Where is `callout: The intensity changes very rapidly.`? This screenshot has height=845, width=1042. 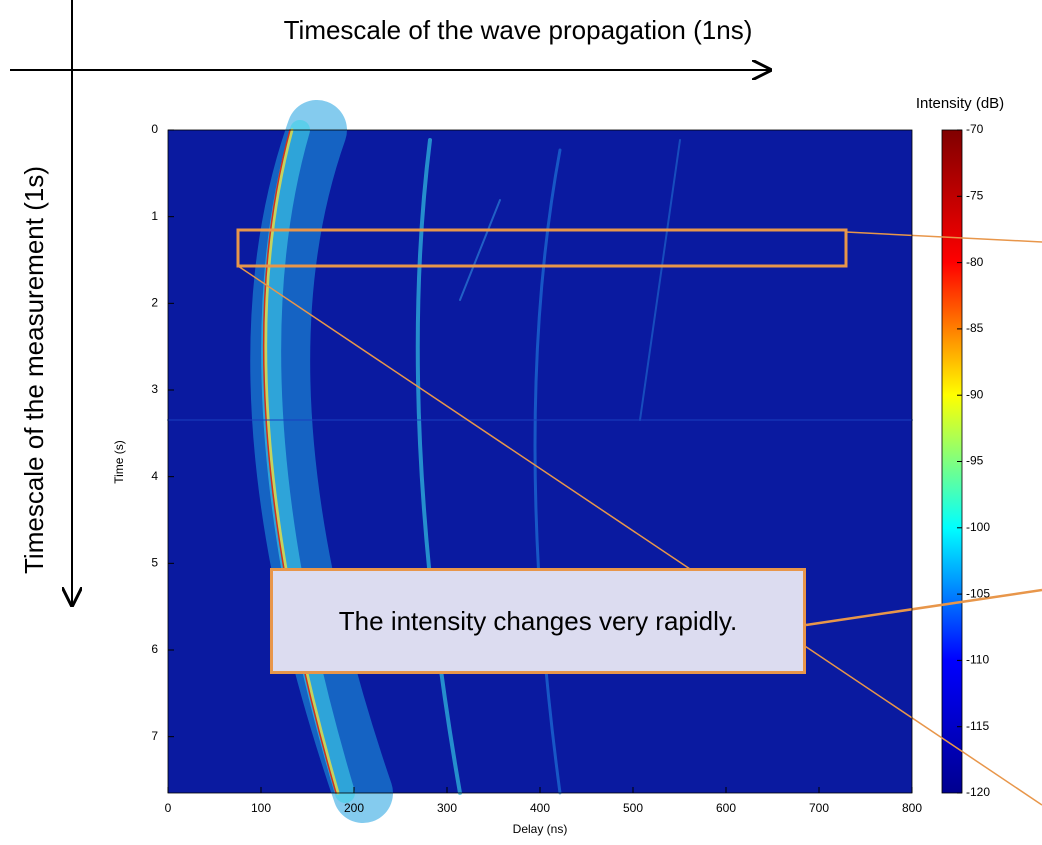
callout: The intensity changes very rapidly. is located at coordinates (538, 621).